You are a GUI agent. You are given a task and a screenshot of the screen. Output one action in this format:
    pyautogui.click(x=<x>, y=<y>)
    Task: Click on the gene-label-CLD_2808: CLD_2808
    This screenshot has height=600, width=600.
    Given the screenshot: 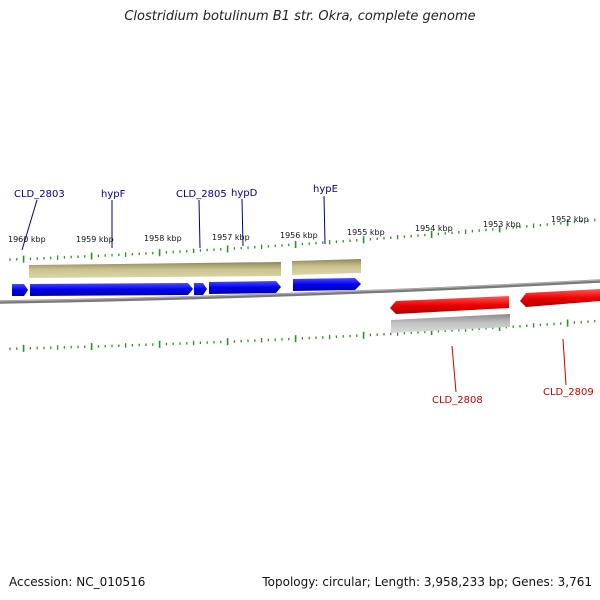 What is the action you would take?
    pyautogui.click(x=457, y=400)
    